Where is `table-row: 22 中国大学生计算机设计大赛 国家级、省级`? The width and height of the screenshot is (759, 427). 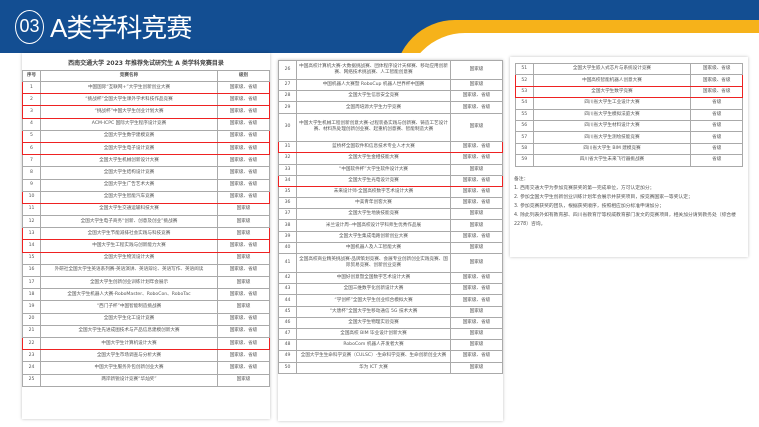
table-row: 22 中国大学生计算机设计大赛 国家级、省级 is located at coordinates (146, 343).